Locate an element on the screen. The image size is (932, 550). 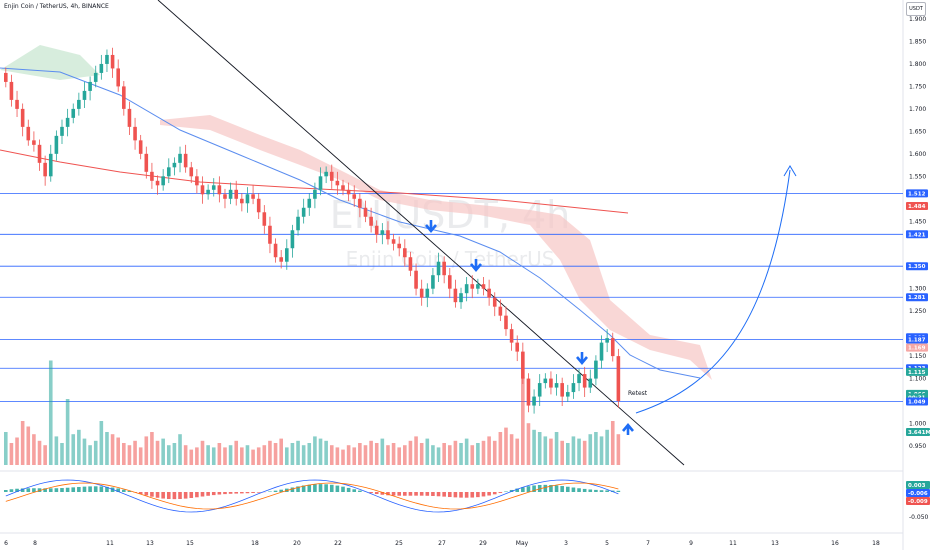
x-axis-tick-label: 20 is located at coordinates (297, 543).